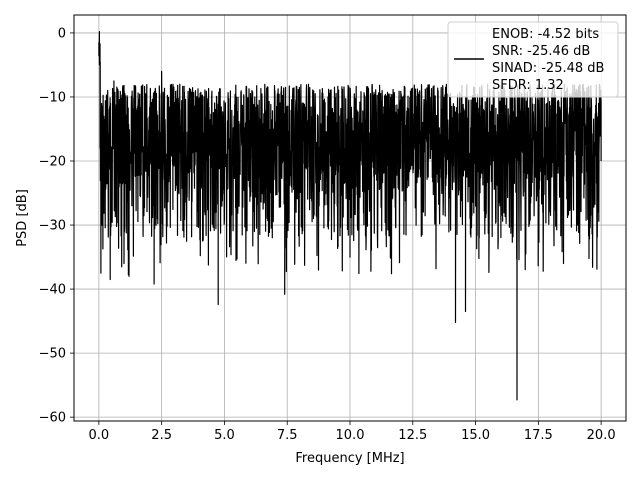  Describe the element at coordinates (528, 85) in the screenshot. I see `legend-line-sfdr: SFDR: 1.32` at that location.